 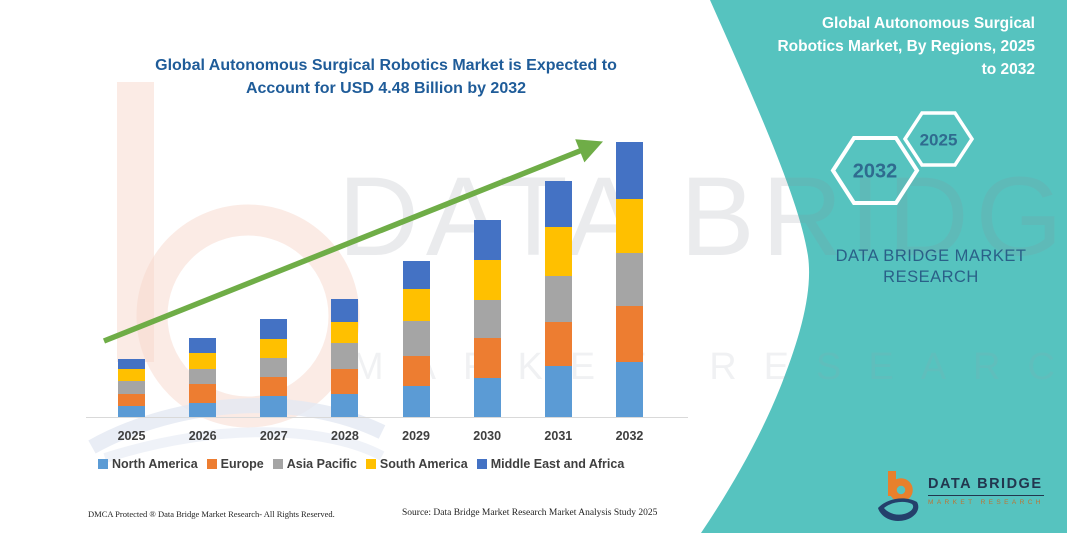 What do you see at coordinates (986, 486) in the screenshot?
I see `logo-title: DATA BRIDGE` at bounding box center [986, 486].